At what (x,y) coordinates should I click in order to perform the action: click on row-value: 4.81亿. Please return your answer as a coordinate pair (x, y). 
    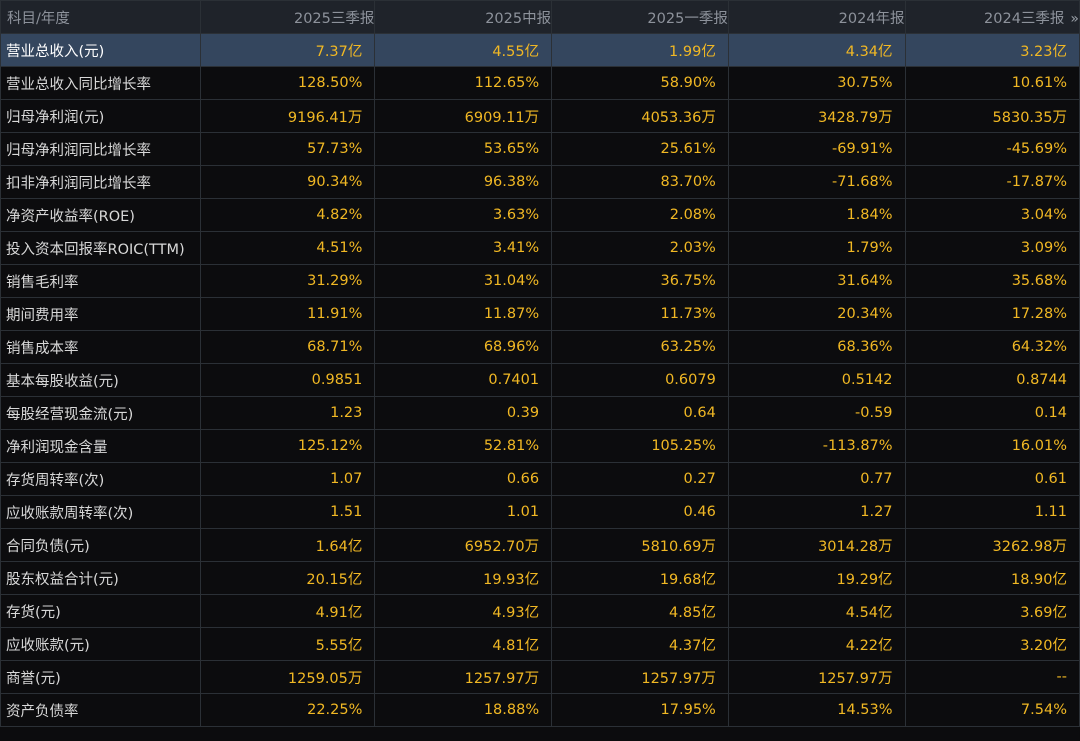
    Looking at the image, I should click on (463, 644).